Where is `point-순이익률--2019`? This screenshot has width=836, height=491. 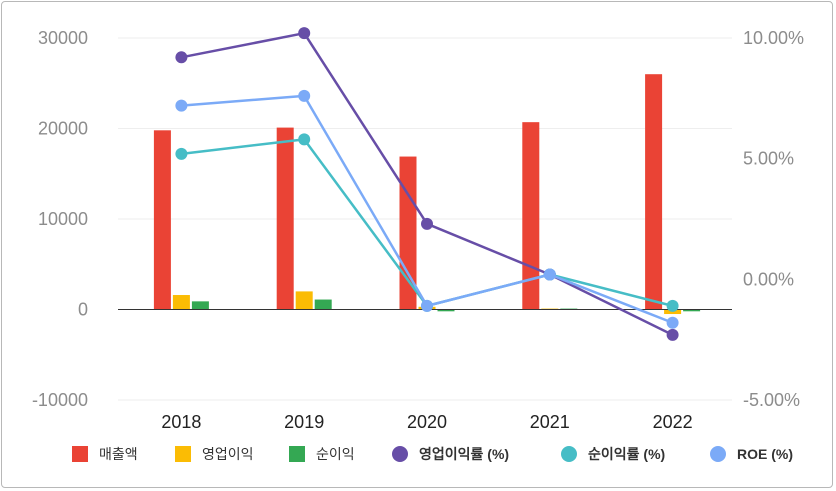 point-순이익률--2019 is located at coordinates (304, 139).